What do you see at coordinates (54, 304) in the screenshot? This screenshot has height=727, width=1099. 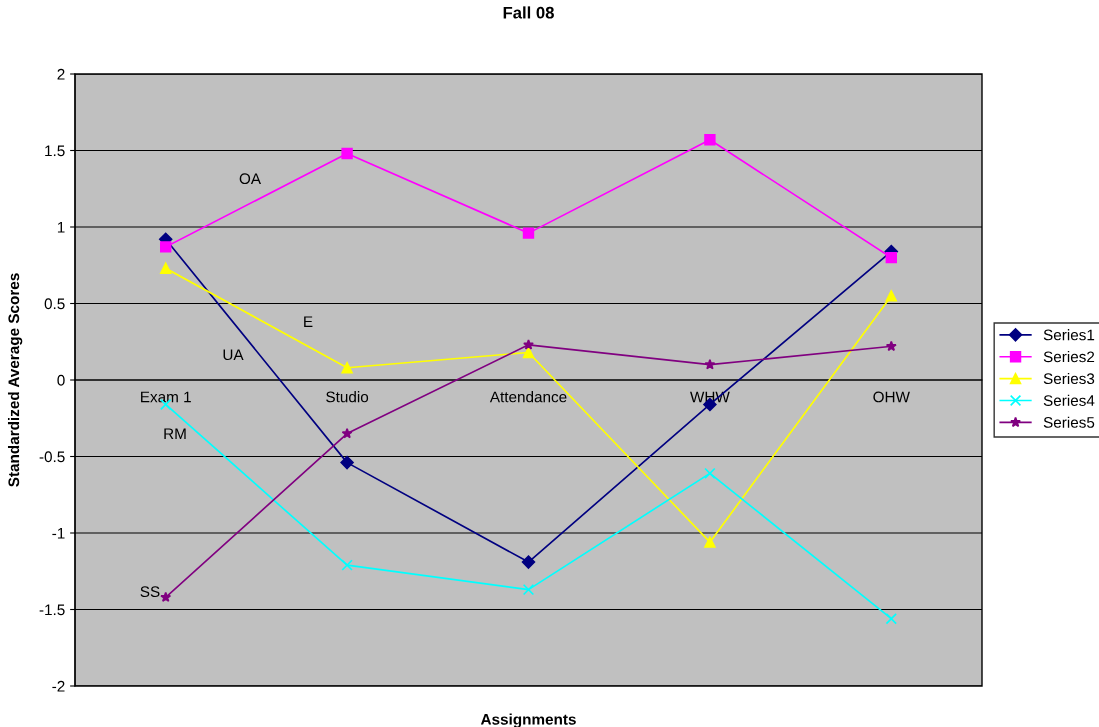 I see `y-tick-label: 0.5` at bounding box center [54, 304].